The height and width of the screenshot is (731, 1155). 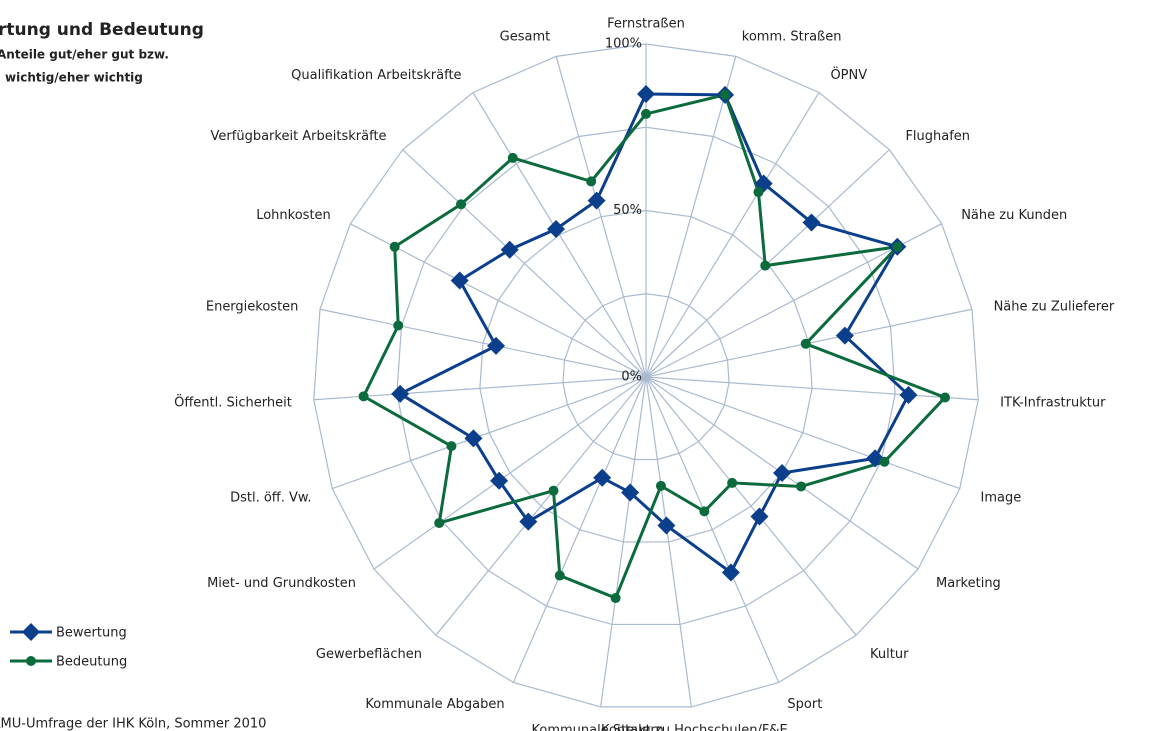 What do you see at coordinates (84, 55) in the screenshot?
I see `subtitle: Anteile gut/eher gut bzw.` at bounding box center [84, 55].